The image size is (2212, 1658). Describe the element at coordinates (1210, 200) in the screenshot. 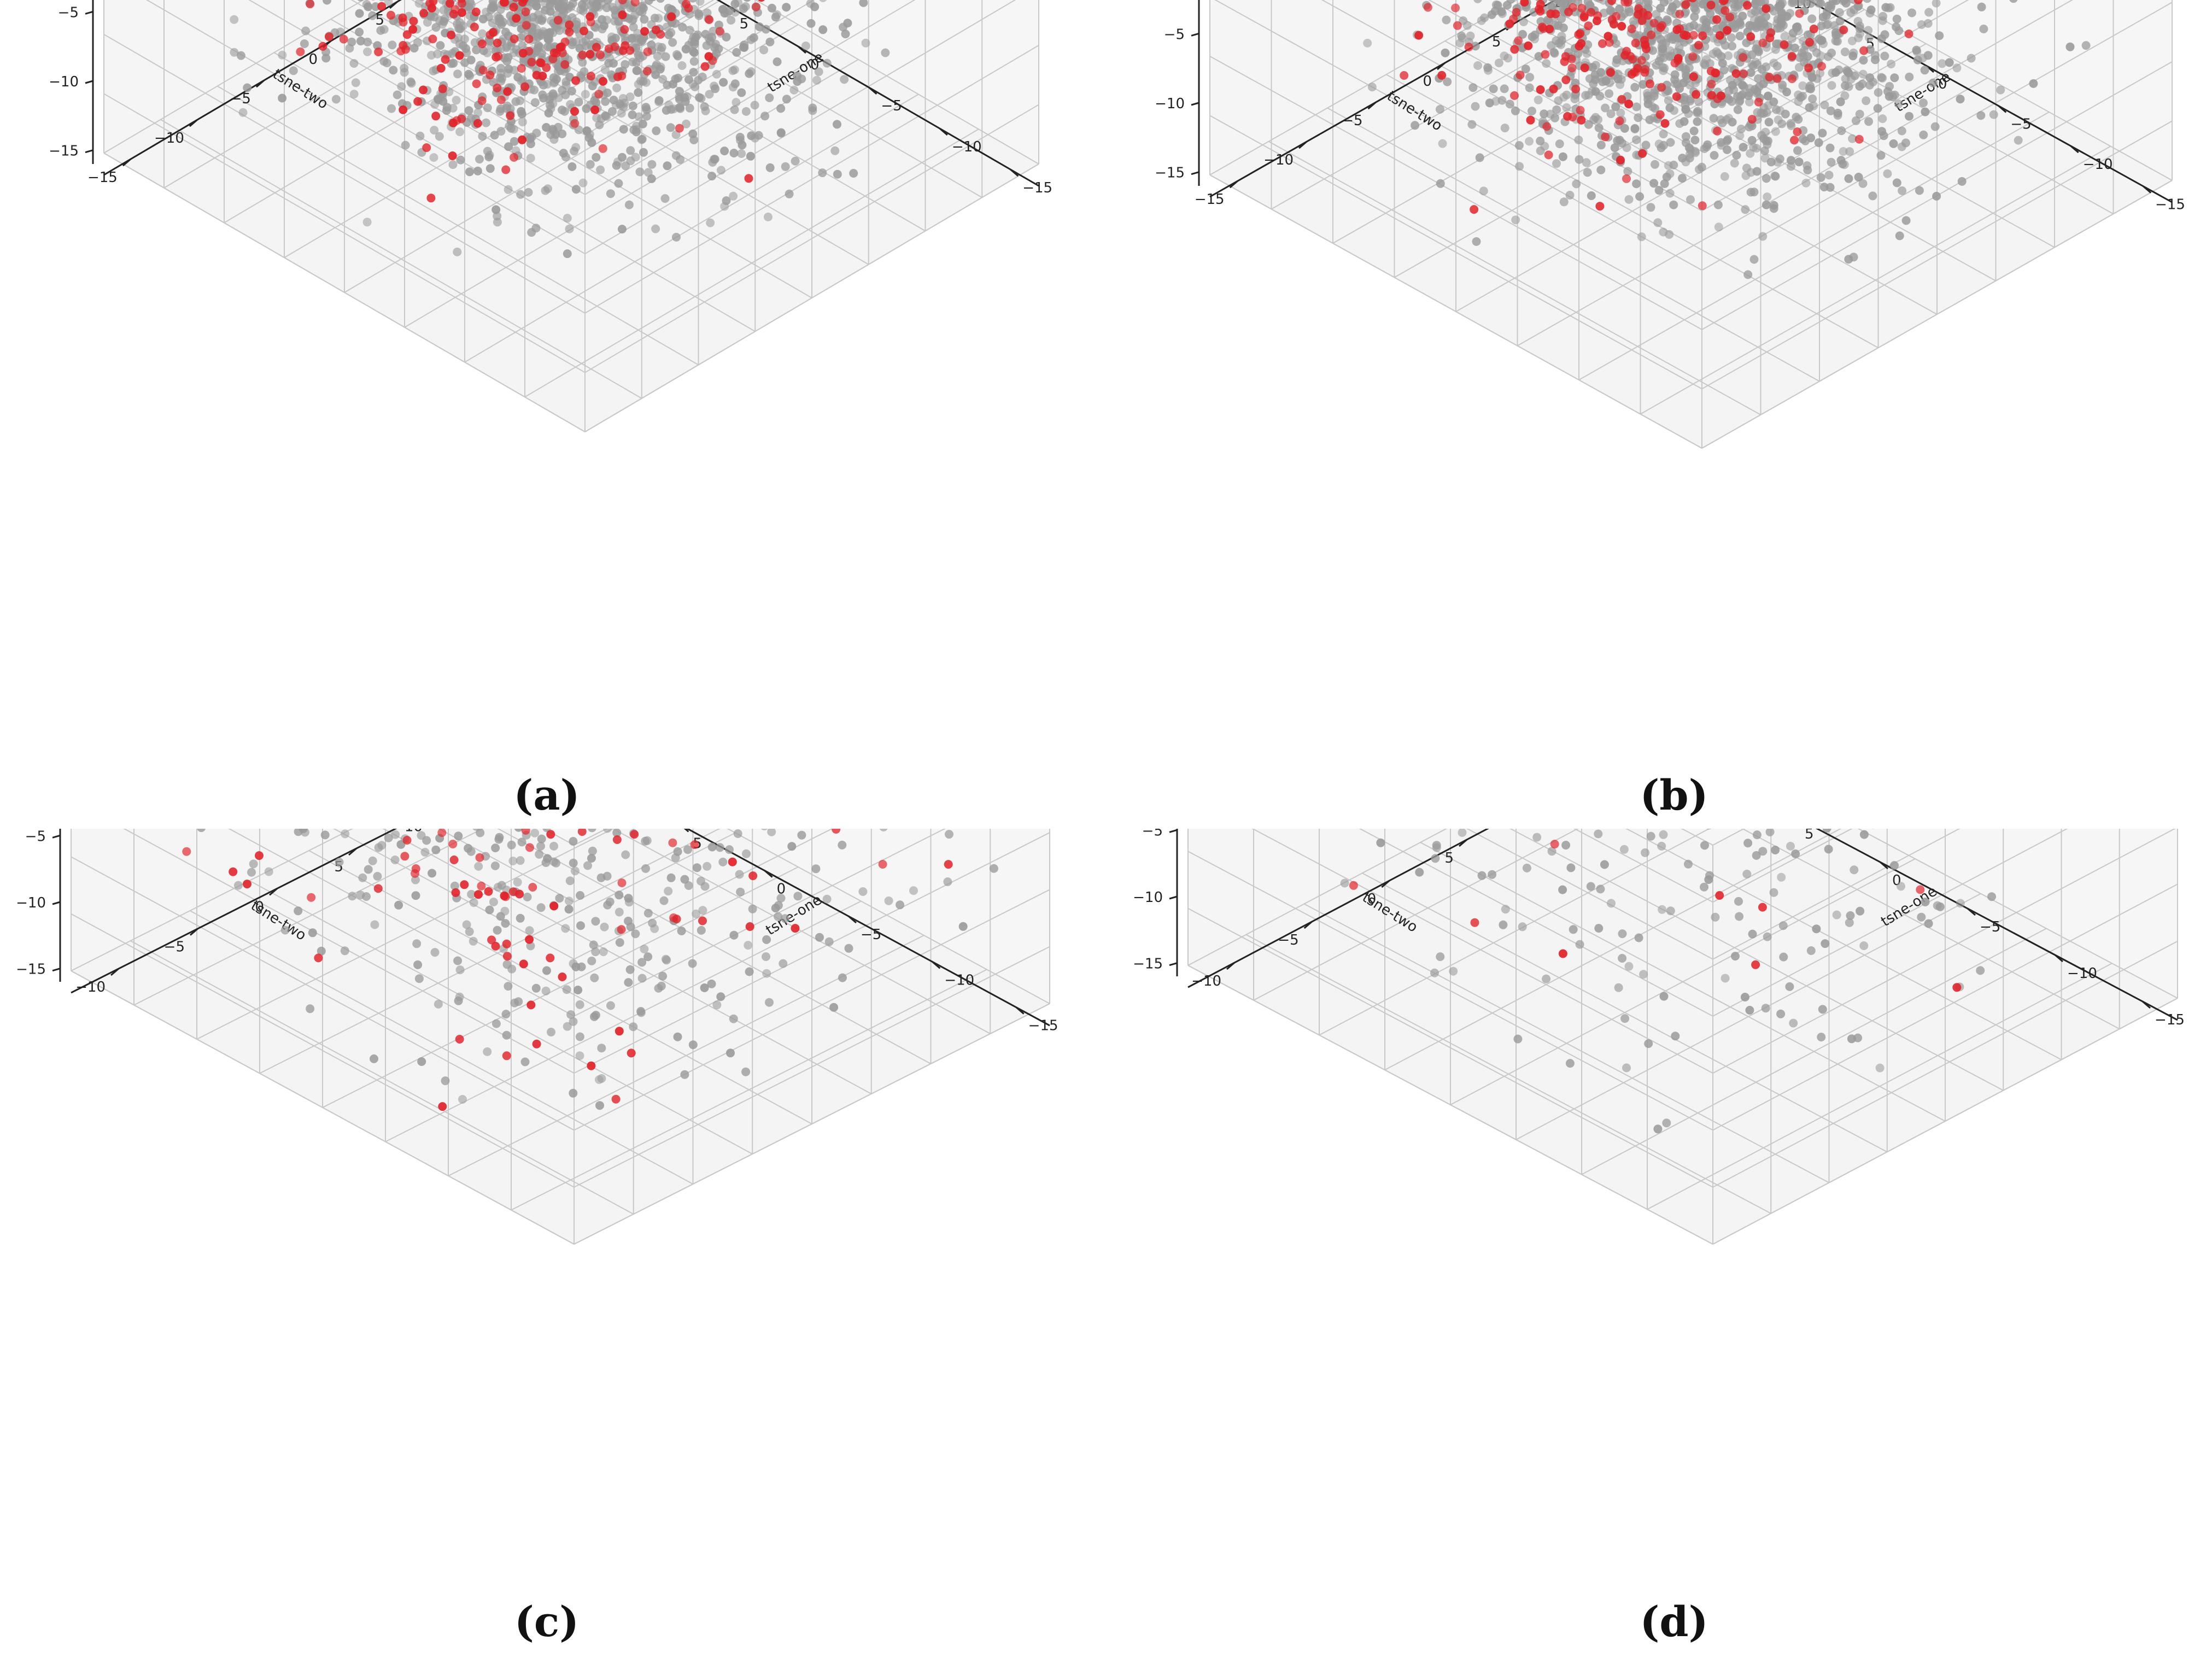

I see `y-tick-label: −15` at that location.